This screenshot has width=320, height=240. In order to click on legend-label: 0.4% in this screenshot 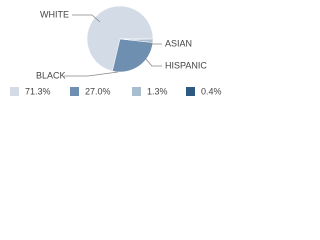, I will do `click(211, 91)`.